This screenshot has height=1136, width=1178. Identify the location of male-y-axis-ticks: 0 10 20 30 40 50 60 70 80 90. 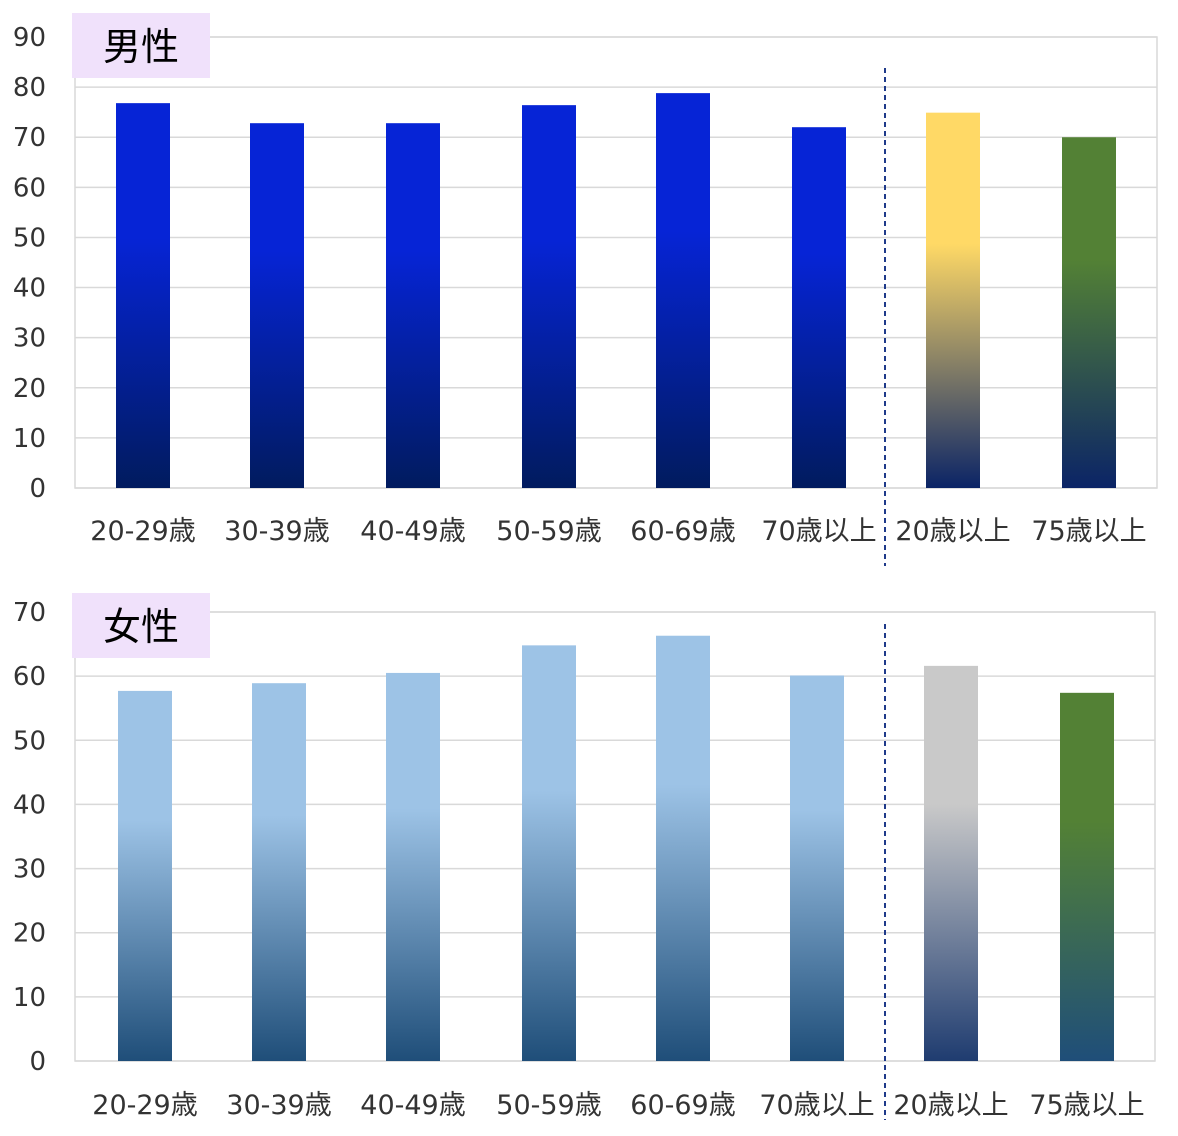
(29, 263).